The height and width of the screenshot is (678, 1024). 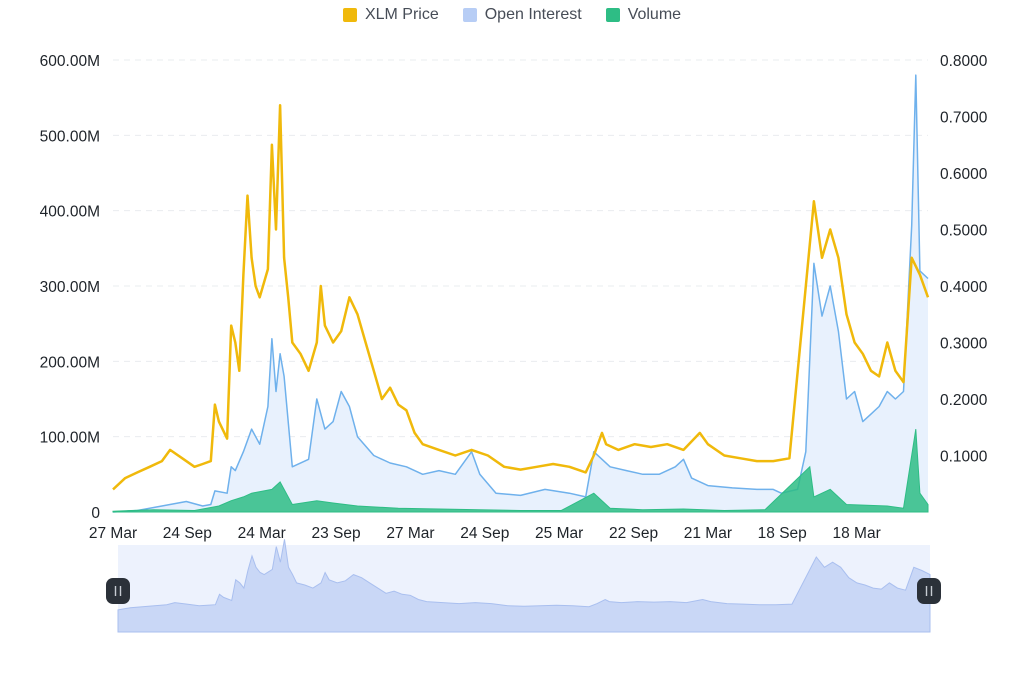 I want to click on legend-swatch-price, so click(x=349, y=15).